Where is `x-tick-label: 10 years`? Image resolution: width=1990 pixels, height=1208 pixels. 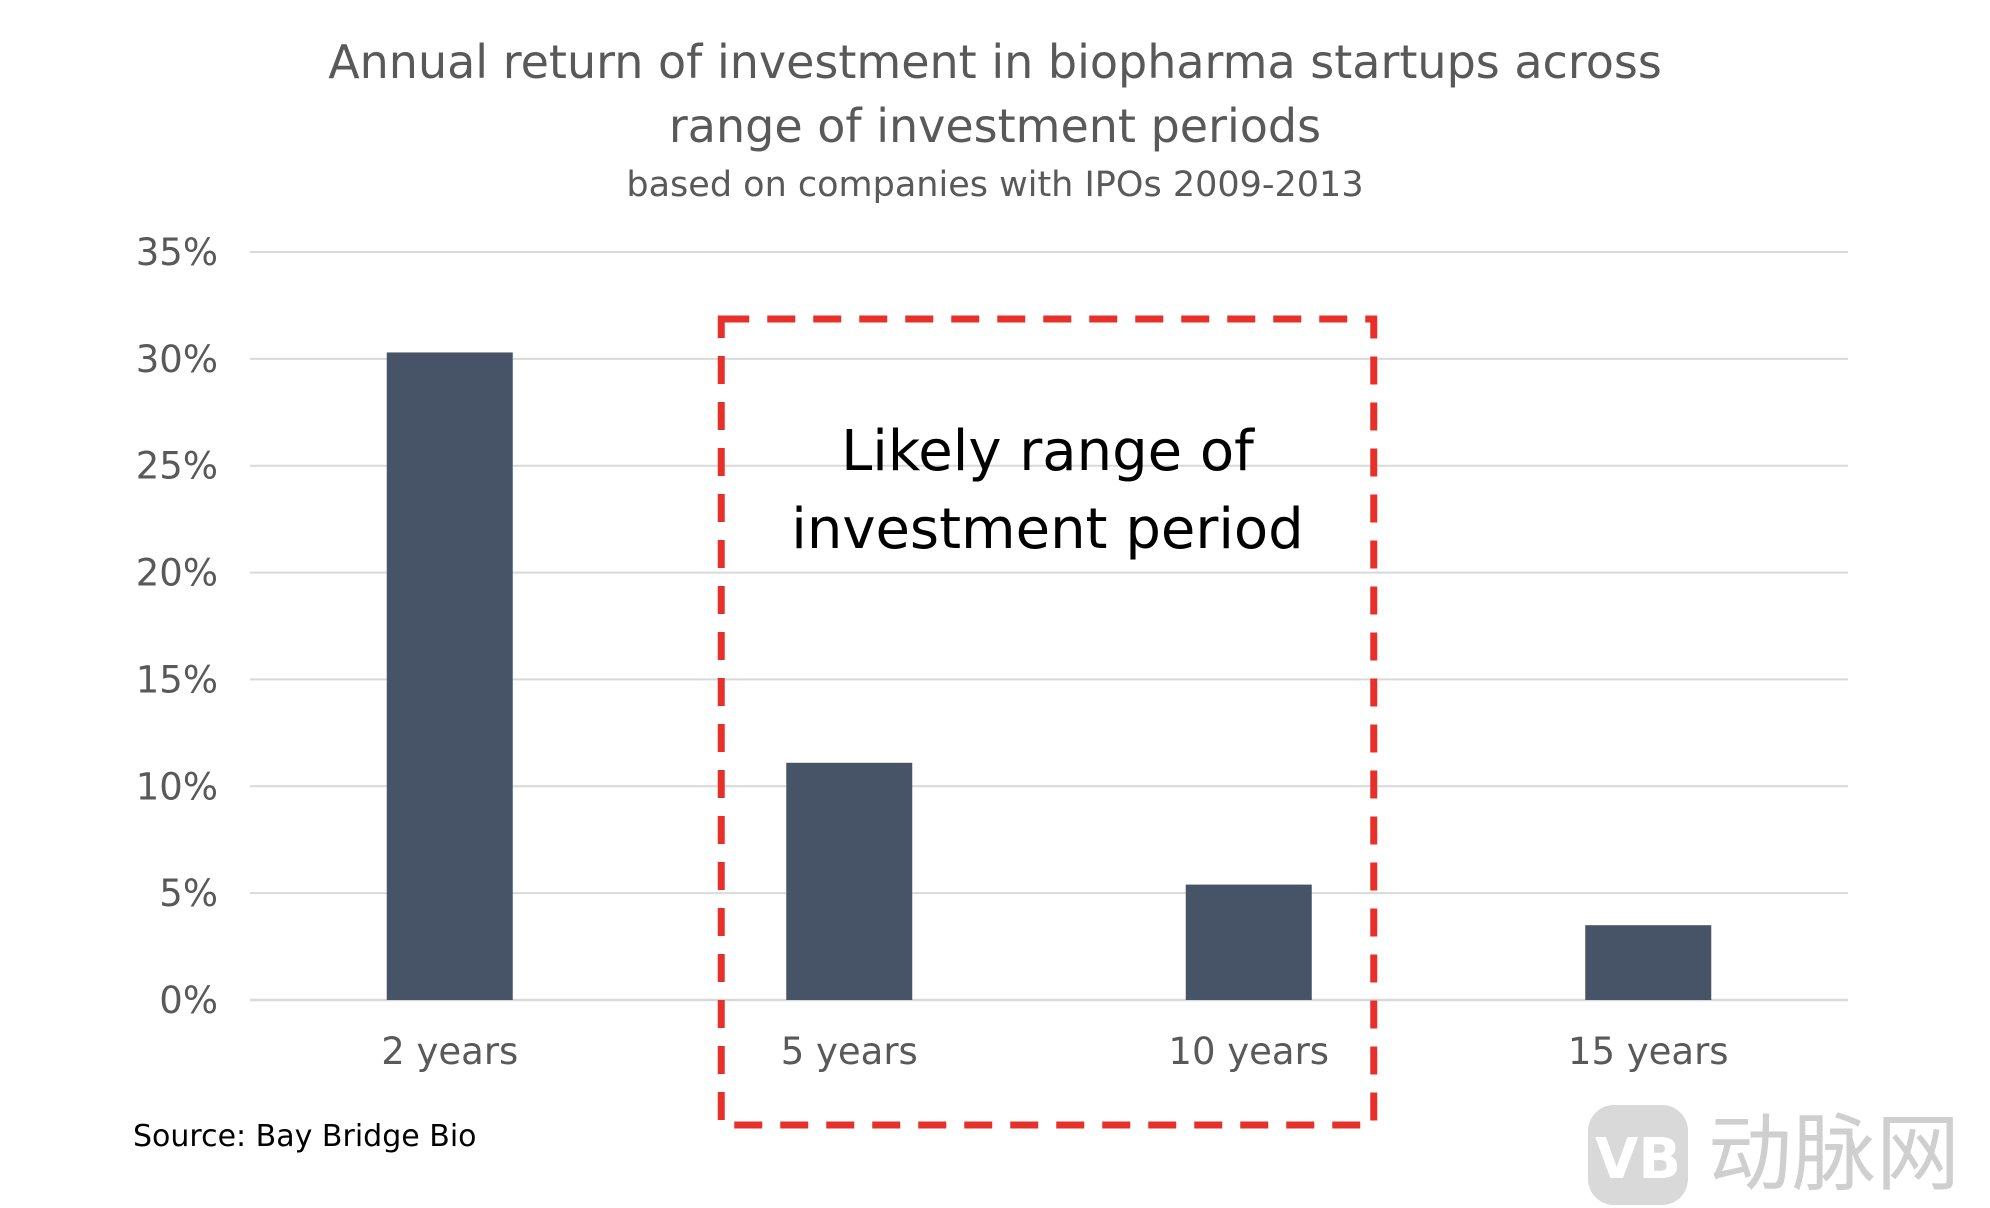 x-tick-label: 10 years is located at coordinates (1248, 1051).